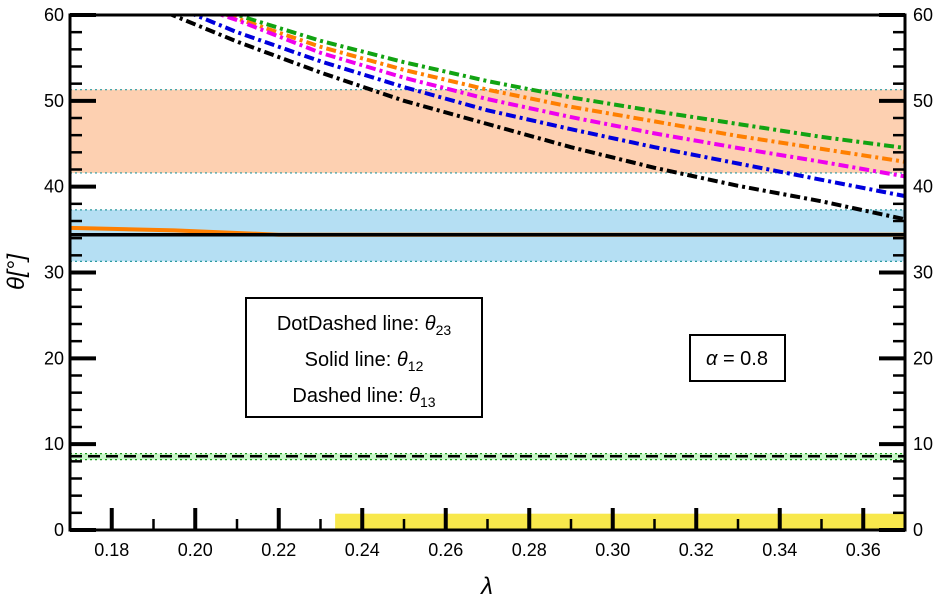 The image size is (934, 609). What do you see at coordinates (487, 131) in the screenshot?
I see `theta23-range-band` at bounding box center [487, 131].